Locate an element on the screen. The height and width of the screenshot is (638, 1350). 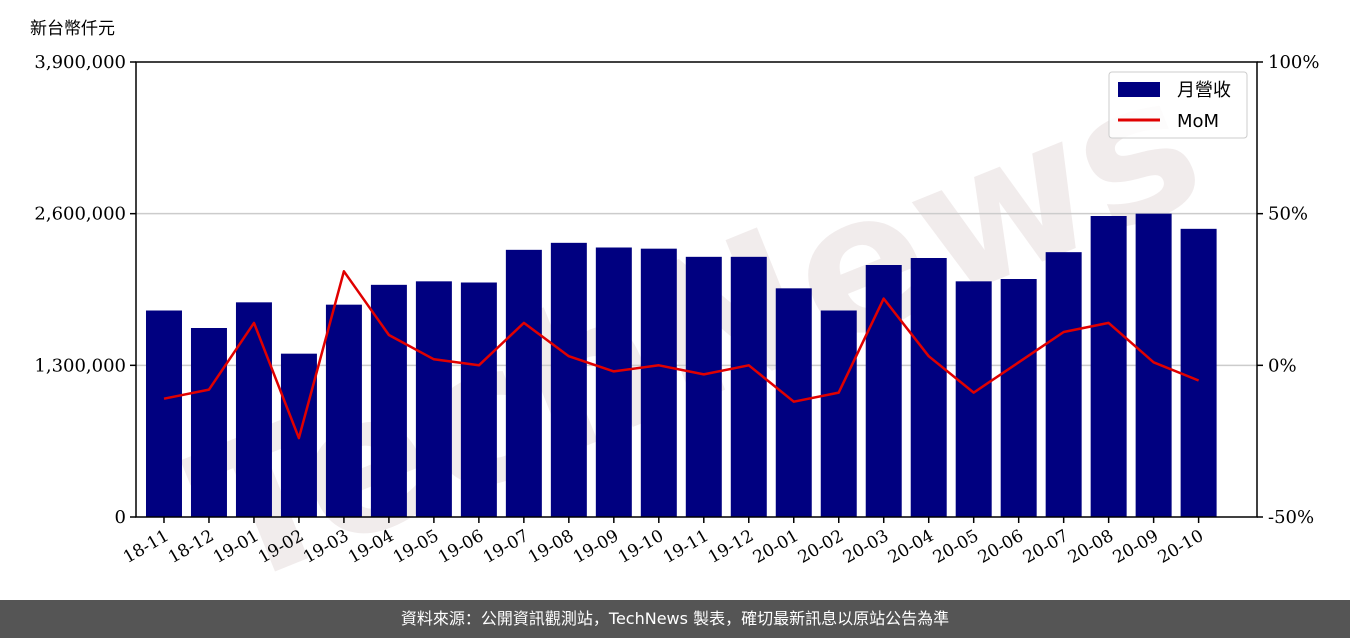
right-tick-label: -50% is located at coordinates (1291, 517).